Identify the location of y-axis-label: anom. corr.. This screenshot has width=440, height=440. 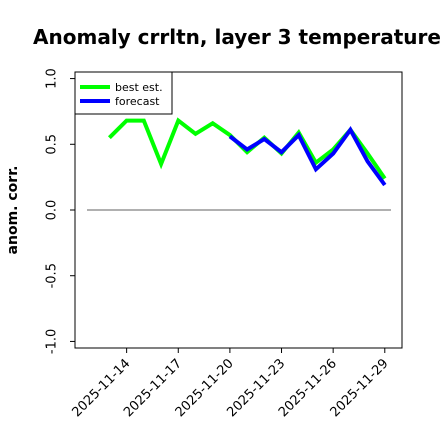
(13, 210).